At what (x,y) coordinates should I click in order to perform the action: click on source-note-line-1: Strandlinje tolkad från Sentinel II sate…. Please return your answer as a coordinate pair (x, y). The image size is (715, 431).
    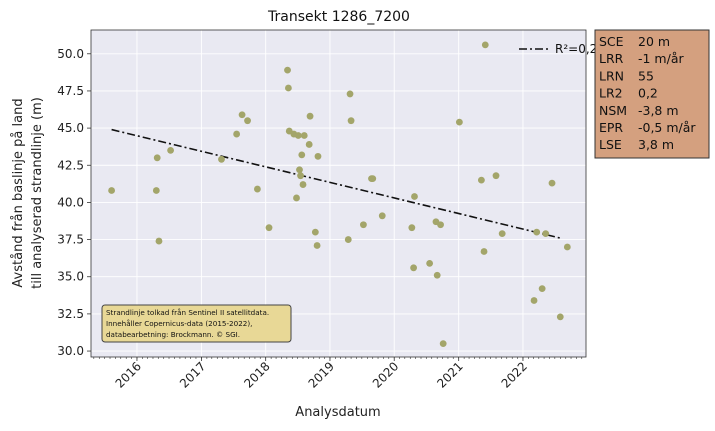
    Looking at the image, I should click on (187, 312).